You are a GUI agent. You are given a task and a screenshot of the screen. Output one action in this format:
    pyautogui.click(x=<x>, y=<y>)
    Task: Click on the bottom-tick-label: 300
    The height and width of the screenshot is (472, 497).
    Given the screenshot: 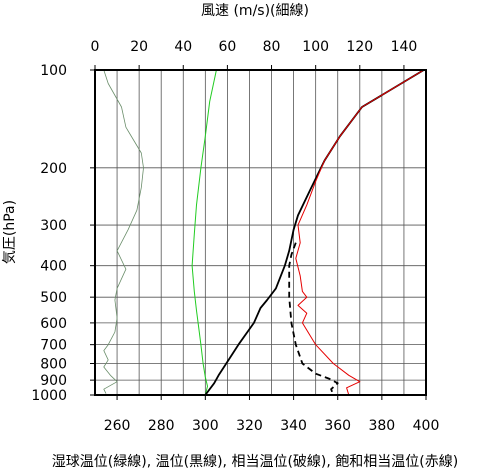 What is the action you would take?
    pyautogui.click(x=205, y=426)
    